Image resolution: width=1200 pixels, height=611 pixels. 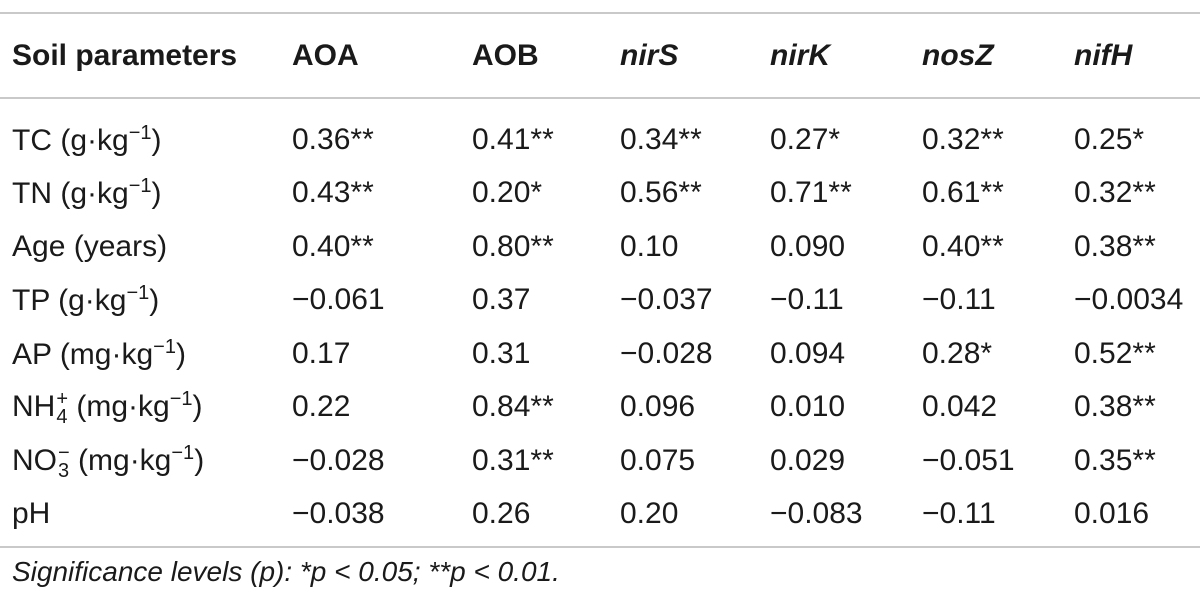 I want to click on table-cell: 0.27*, so click(x=805, y=139).